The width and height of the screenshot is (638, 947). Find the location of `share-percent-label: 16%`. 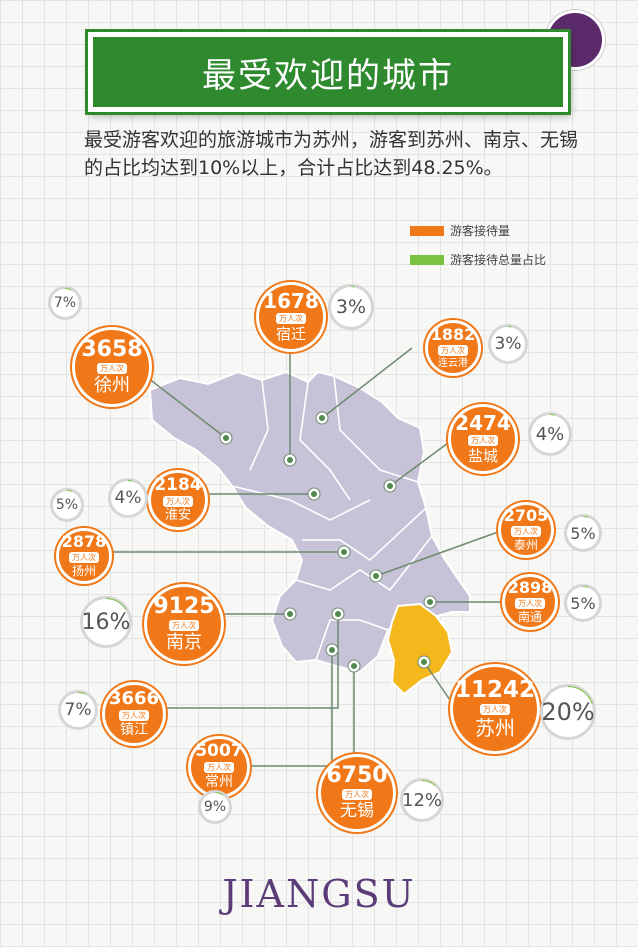

share-percent-label: 16% is located at coordinates (106, 622).